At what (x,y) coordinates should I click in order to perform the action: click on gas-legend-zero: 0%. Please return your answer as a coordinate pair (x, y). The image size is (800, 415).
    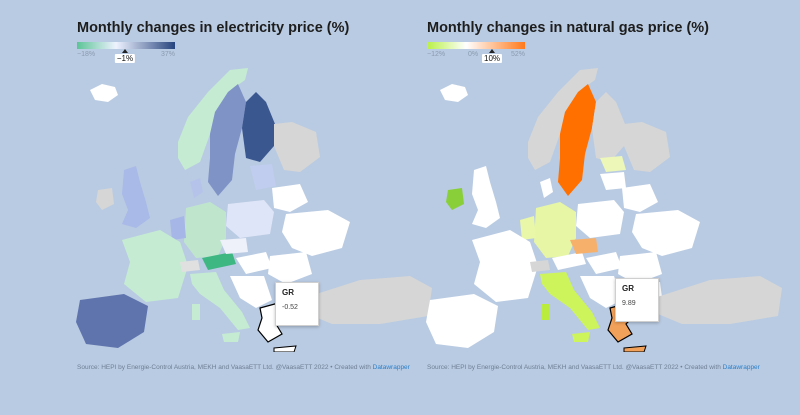
    Looking at the image, I should click on (473, 54).